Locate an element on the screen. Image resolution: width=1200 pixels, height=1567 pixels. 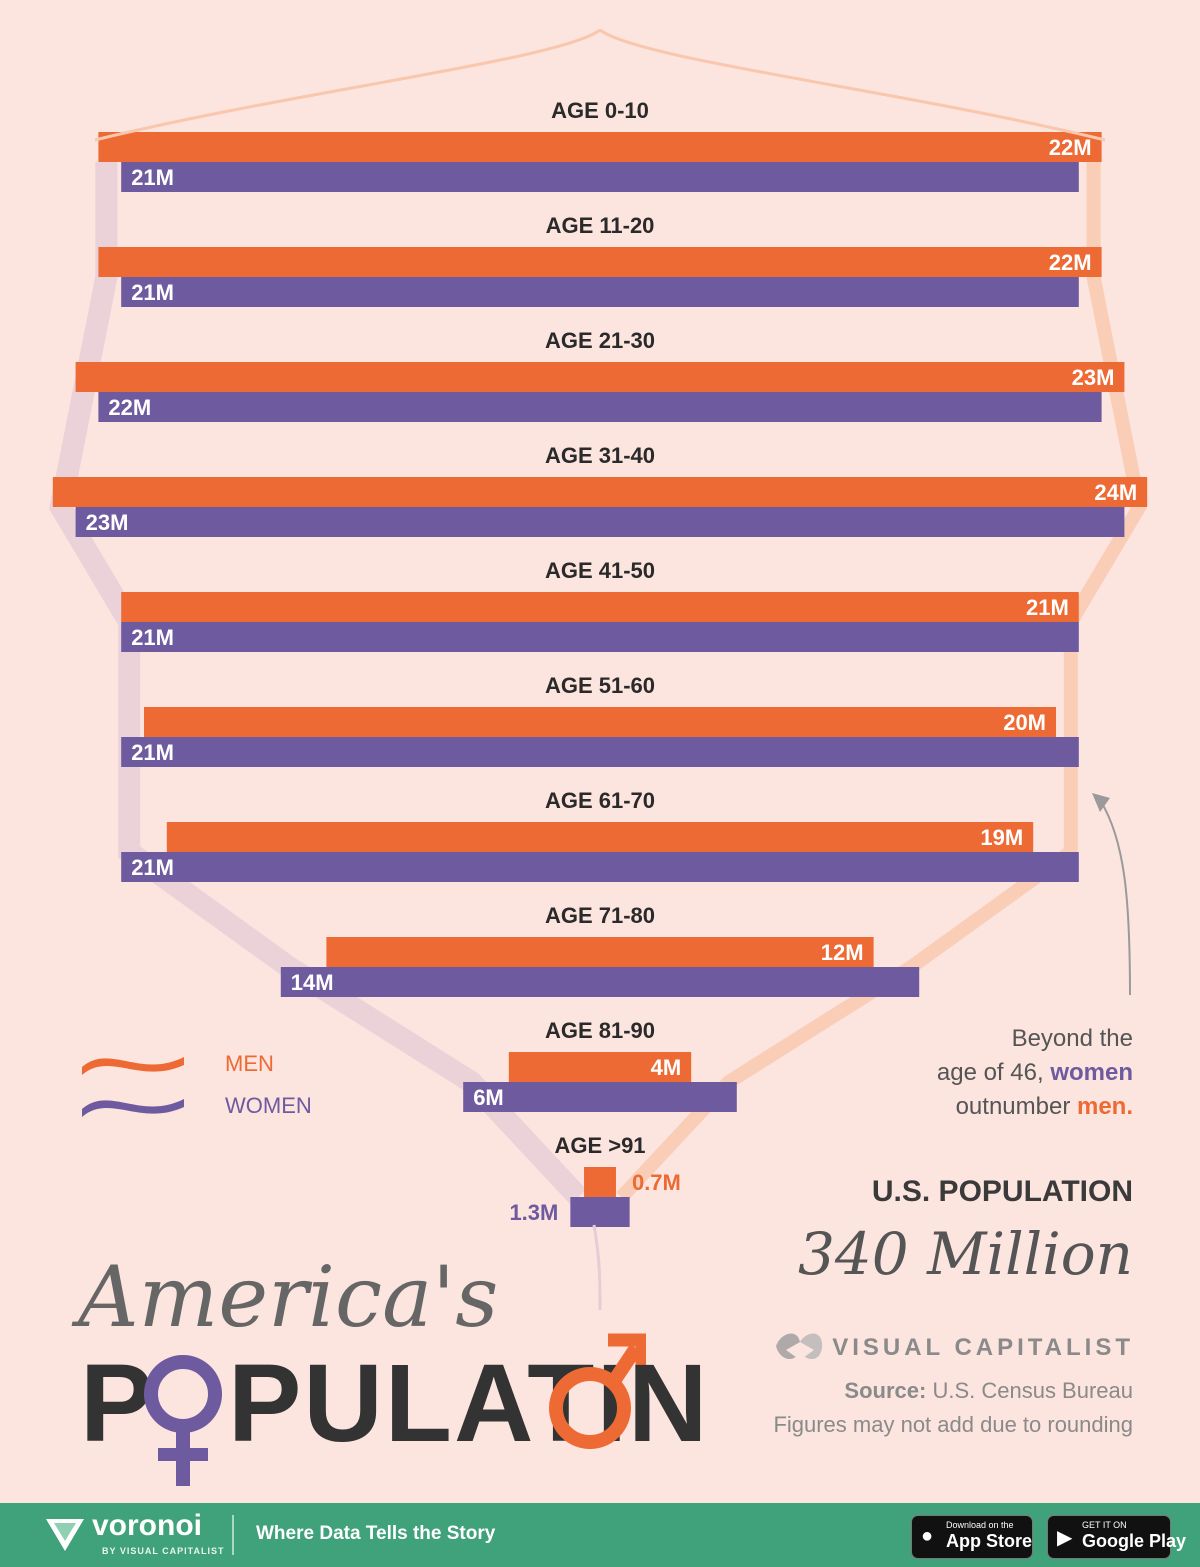
play-icon: ▶ is located at coordinates (1065, 1538).